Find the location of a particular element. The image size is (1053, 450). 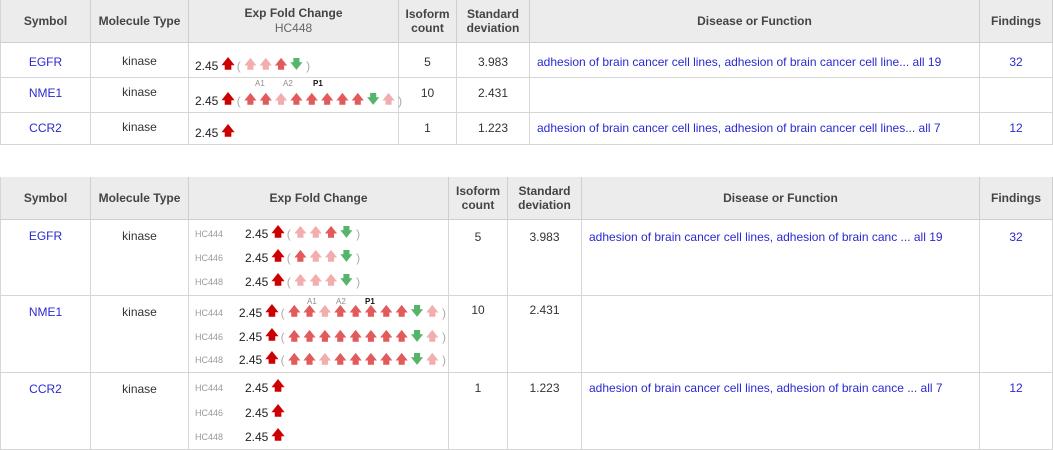

fold-change-cell: 2.45 🡅 ( 🡅 🡅 🡅 🡇 ) is located at coordinates (296, 66).